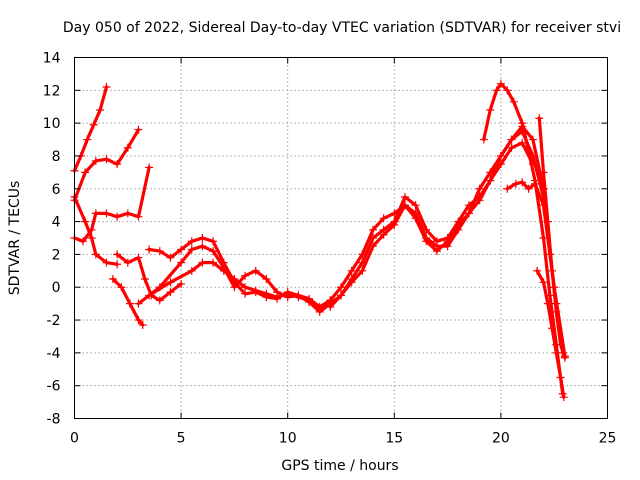  What do you see at coordinates (181, 439) in the screenshot?
I see `x-tick-label: 5` at bounding box center [181, 439].